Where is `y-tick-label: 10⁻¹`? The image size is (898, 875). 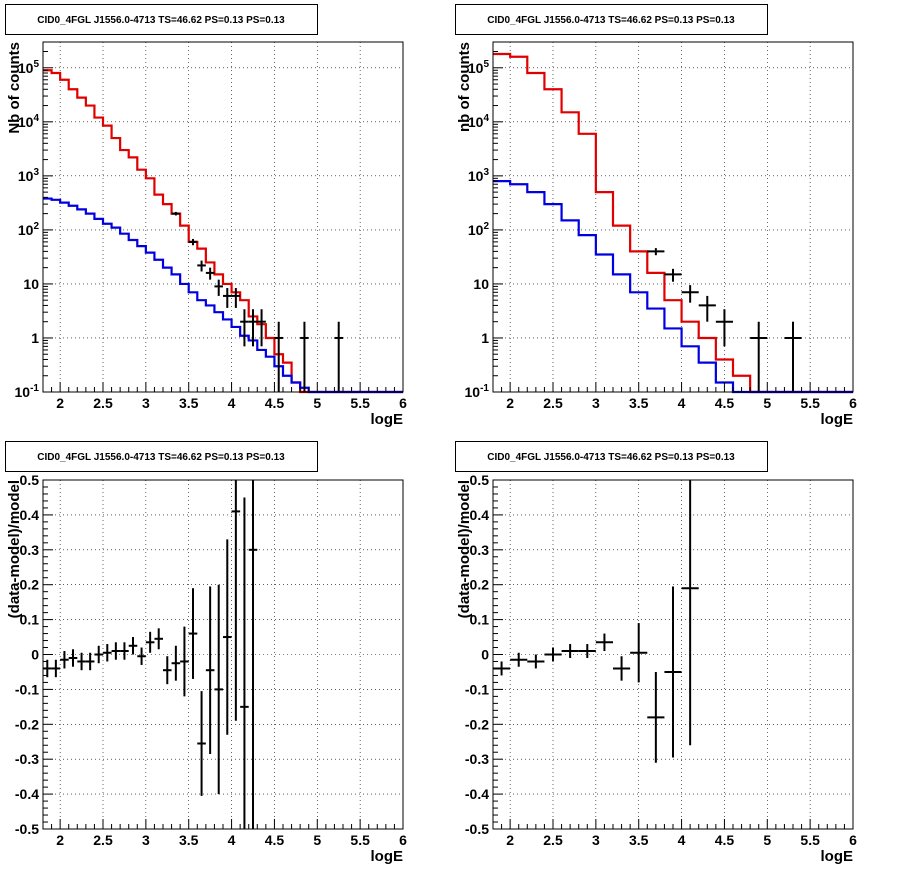
y-tick-label: 10⁻¹ is located at coordinates (477, 391).